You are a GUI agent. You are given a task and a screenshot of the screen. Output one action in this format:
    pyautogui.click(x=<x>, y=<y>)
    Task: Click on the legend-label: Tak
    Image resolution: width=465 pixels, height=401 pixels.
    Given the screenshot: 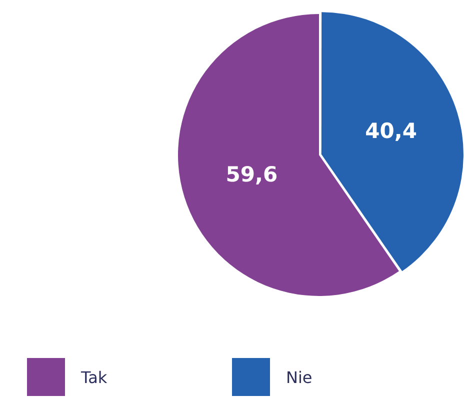 What is the action you would take?
    pyautogui.click(x=94, y=377)
    